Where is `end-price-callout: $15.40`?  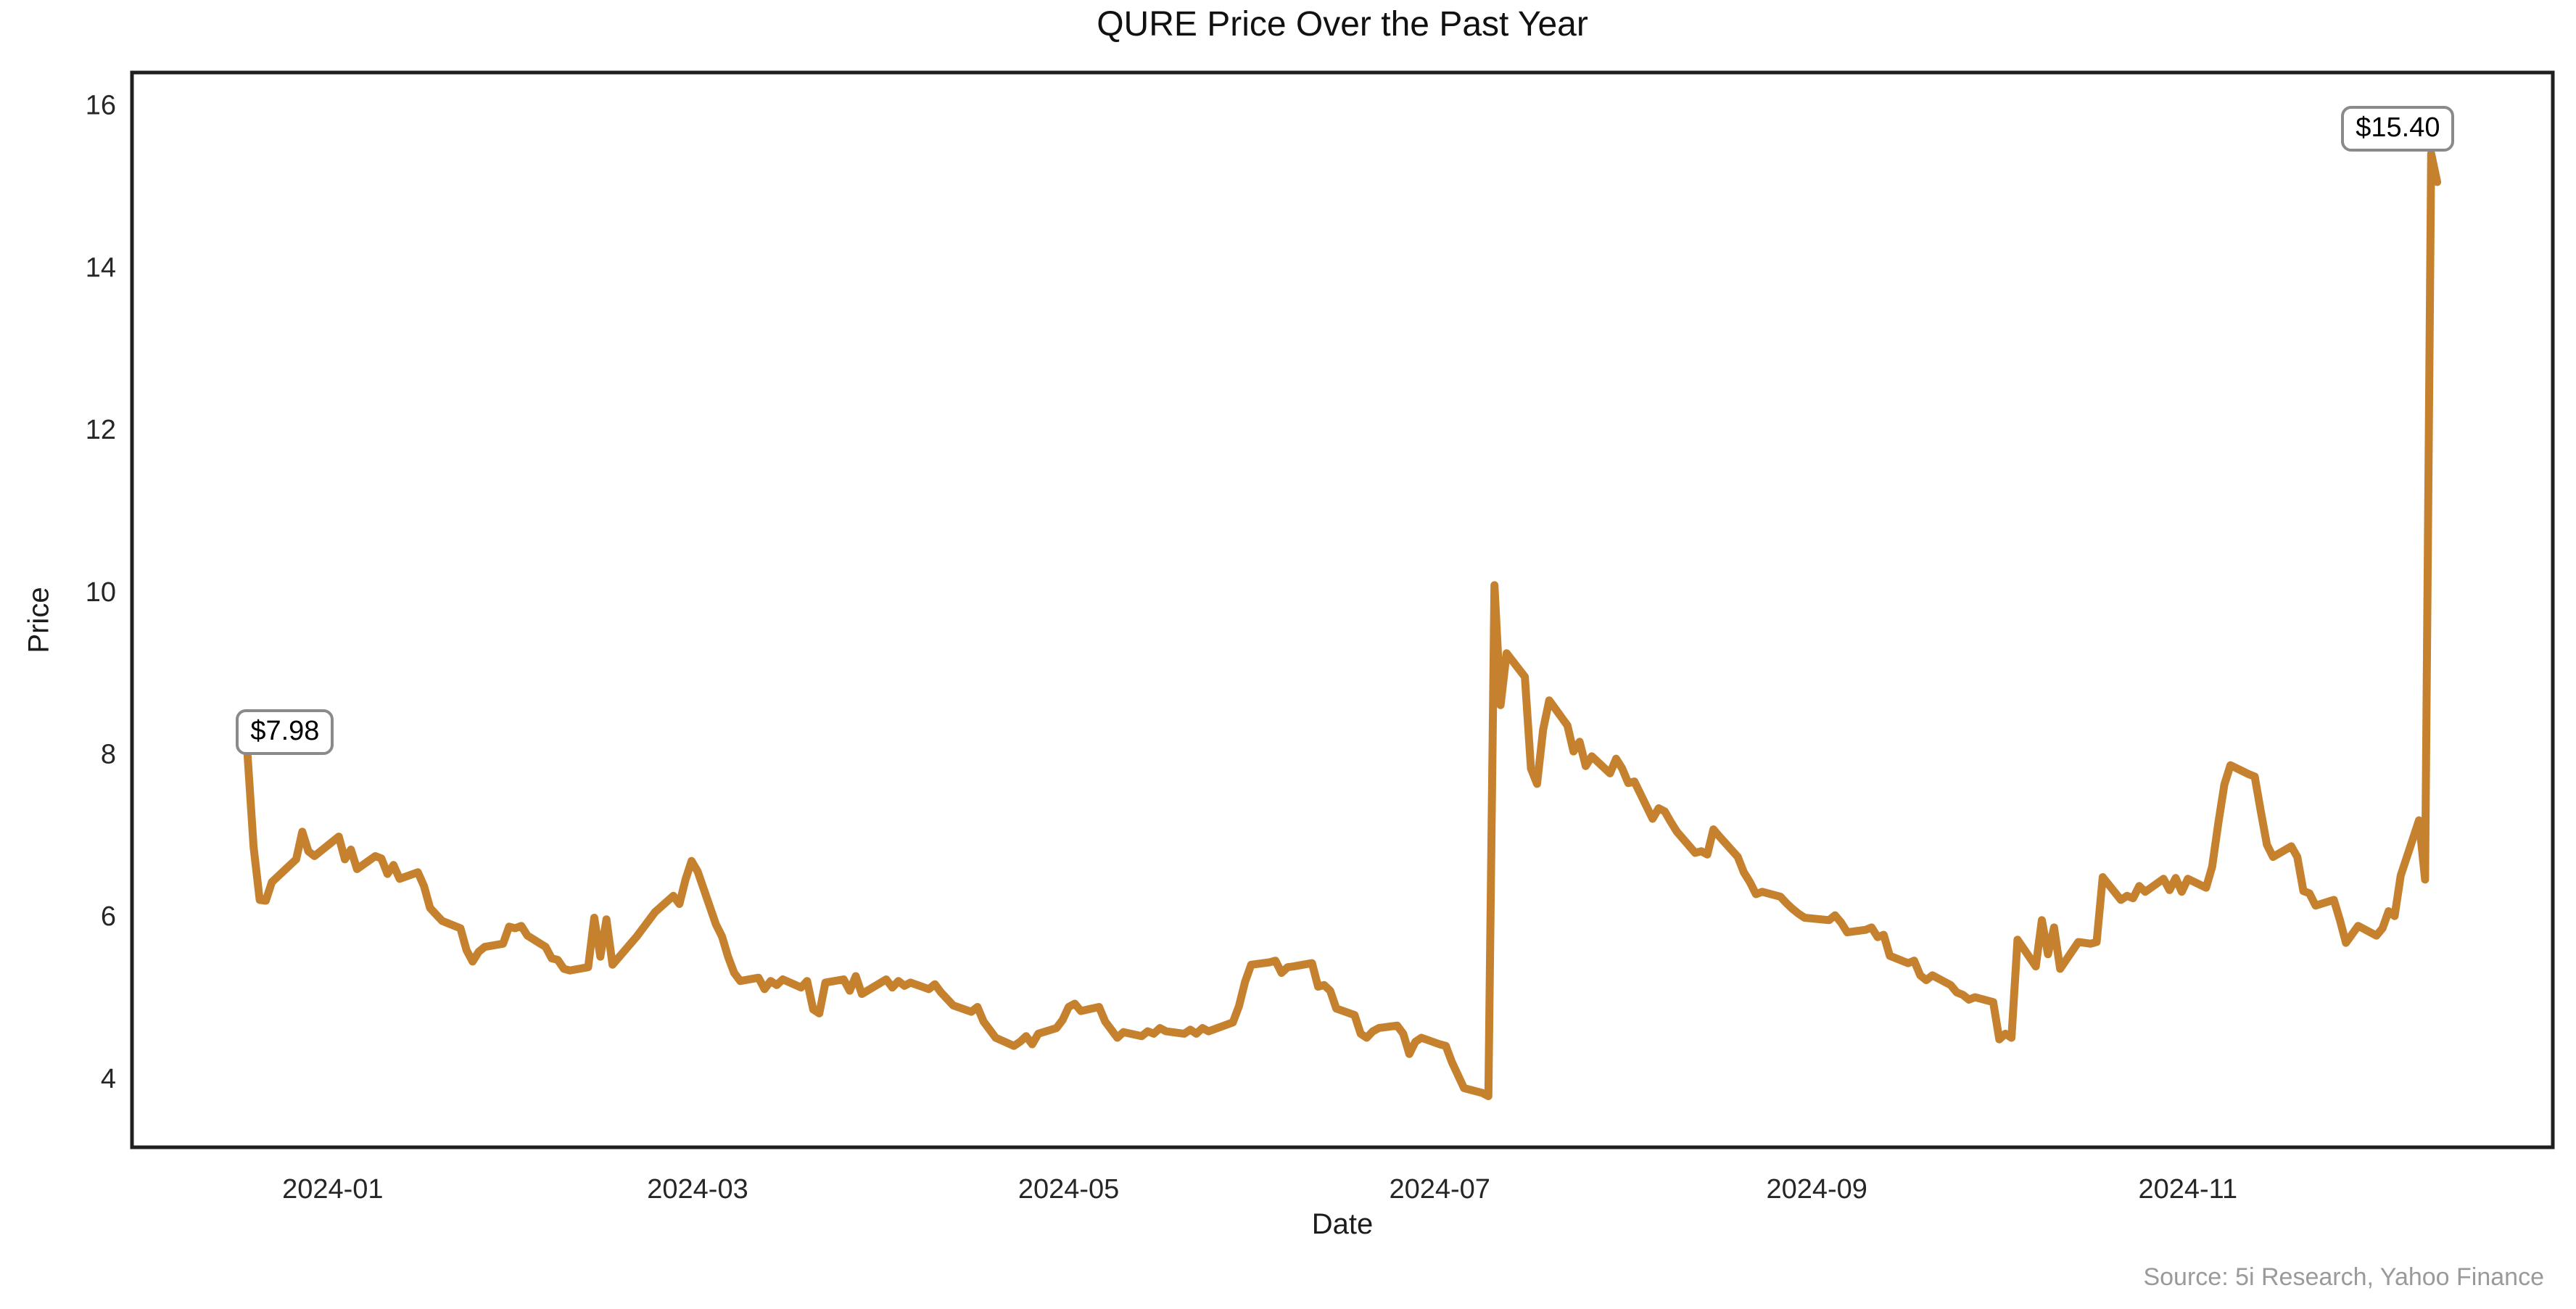 end-price-callout: $15.40 is located at coordinates (2398, 128).